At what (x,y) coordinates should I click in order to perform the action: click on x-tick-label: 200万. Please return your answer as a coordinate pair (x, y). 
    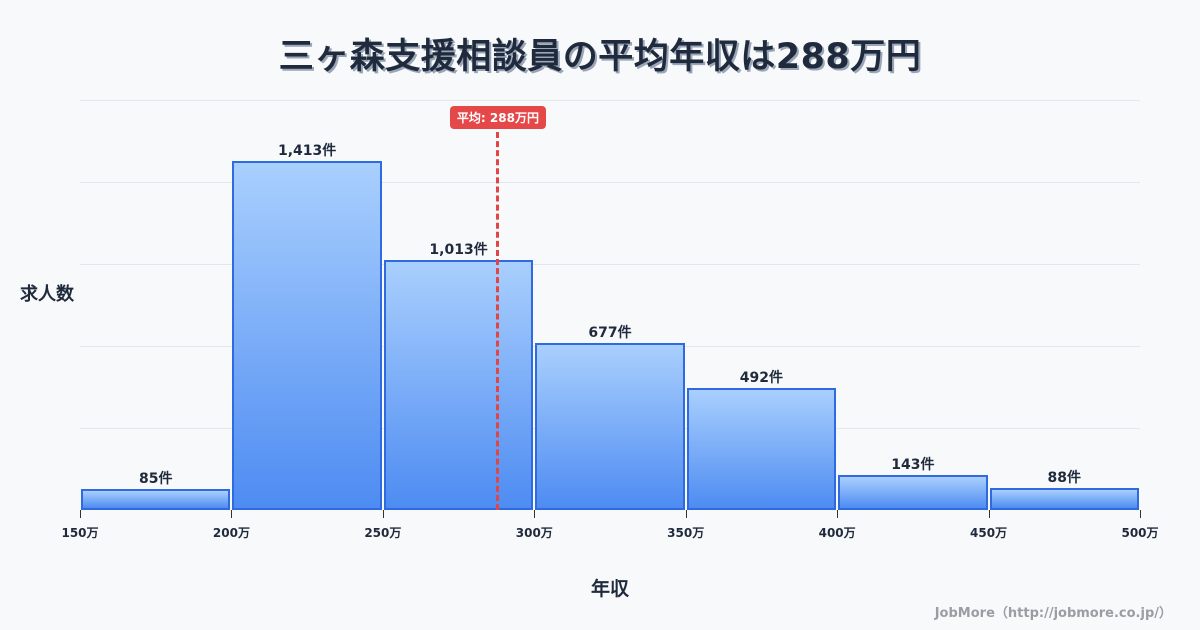
    Looking at the image, I should click on (231, 533).